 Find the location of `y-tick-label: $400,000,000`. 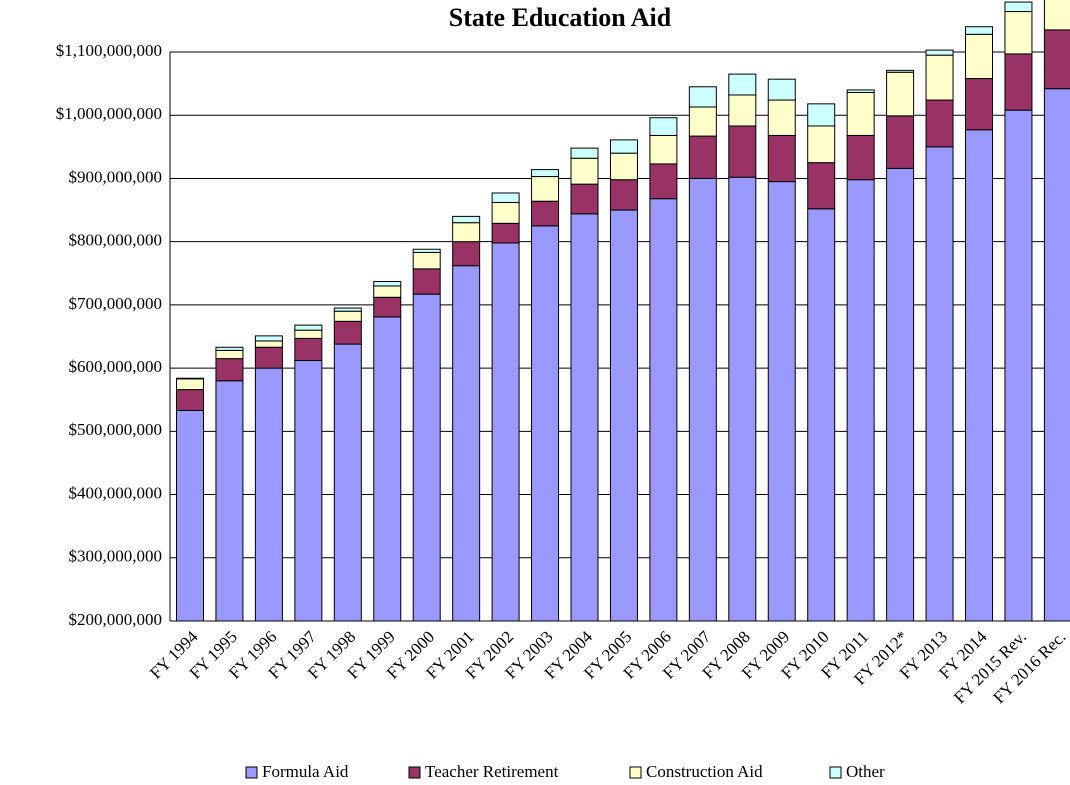

y-tick-label: $400,000,000 is located at coordinates (116, 492).